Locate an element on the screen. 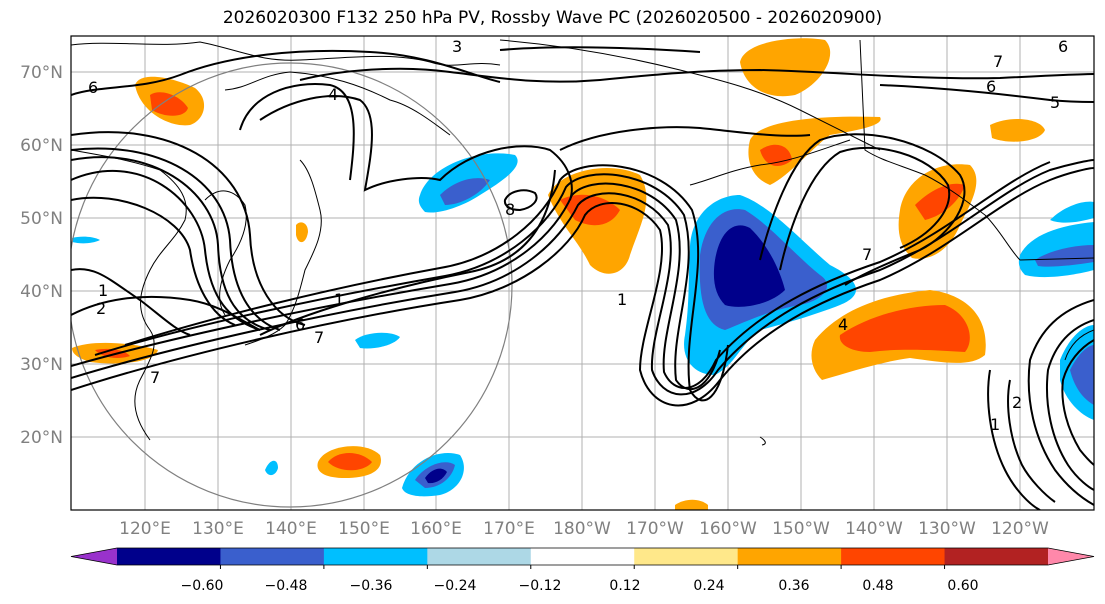  lon-label: 130°W is located at coordinates (947, 529).